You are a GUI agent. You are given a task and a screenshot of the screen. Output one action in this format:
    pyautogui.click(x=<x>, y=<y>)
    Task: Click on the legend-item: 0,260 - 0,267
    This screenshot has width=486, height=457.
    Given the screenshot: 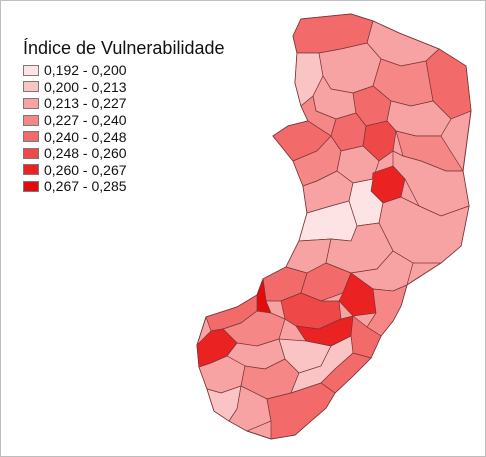 What is the action you would take?
    pyautogui.click(x=123, y=170)
    